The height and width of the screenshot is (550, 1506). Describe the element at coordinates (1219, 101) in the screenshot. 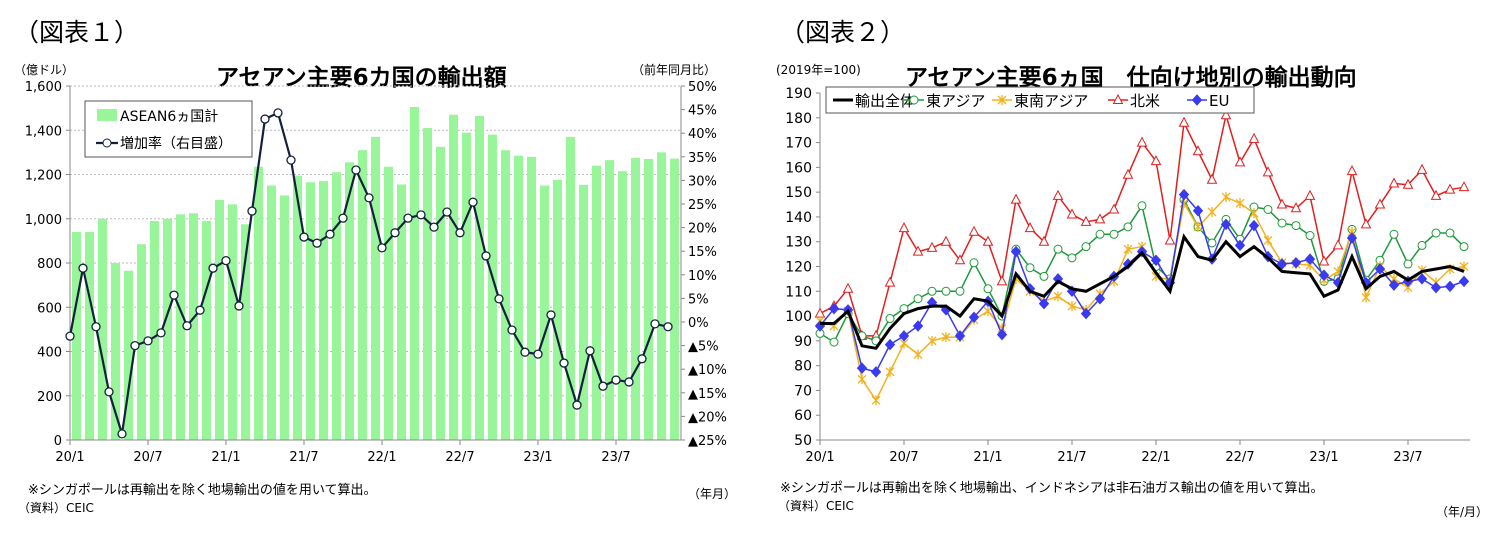

I see `legend-label-4: EU` at that location.